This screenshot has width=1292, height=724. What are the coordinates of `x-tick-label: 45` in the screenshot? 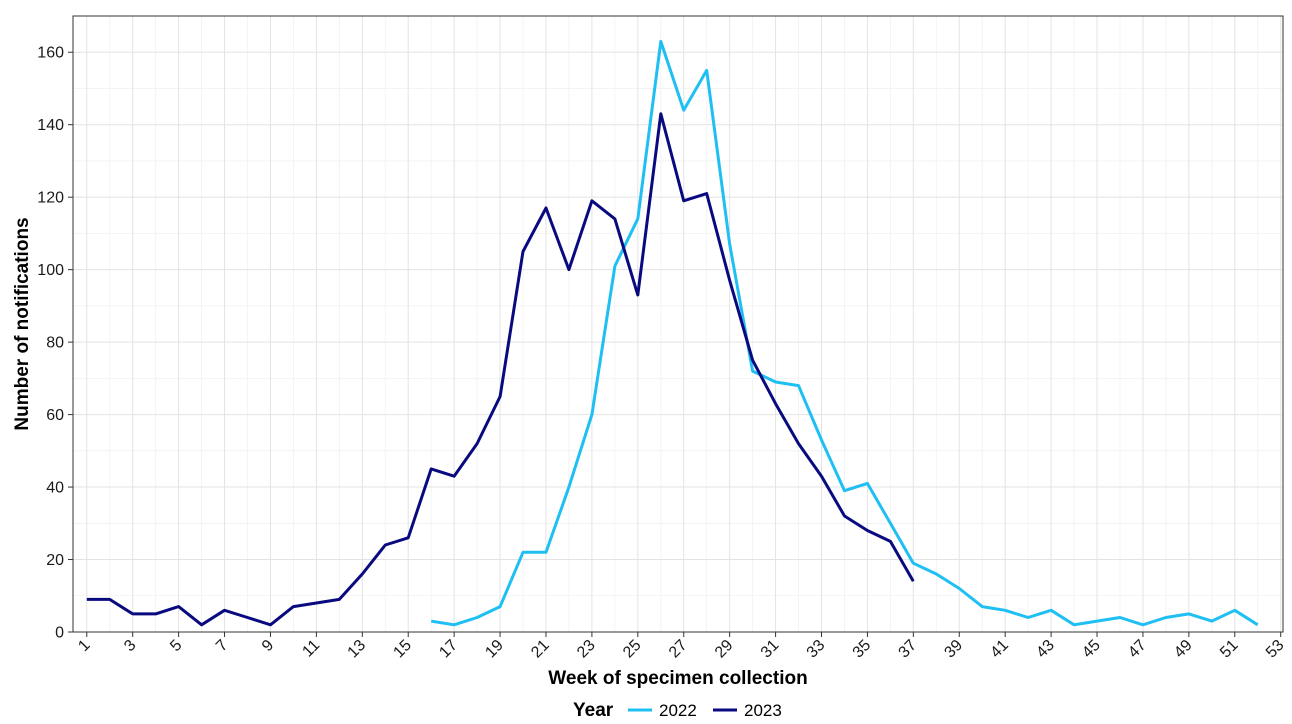 It's located at (1091, 649).